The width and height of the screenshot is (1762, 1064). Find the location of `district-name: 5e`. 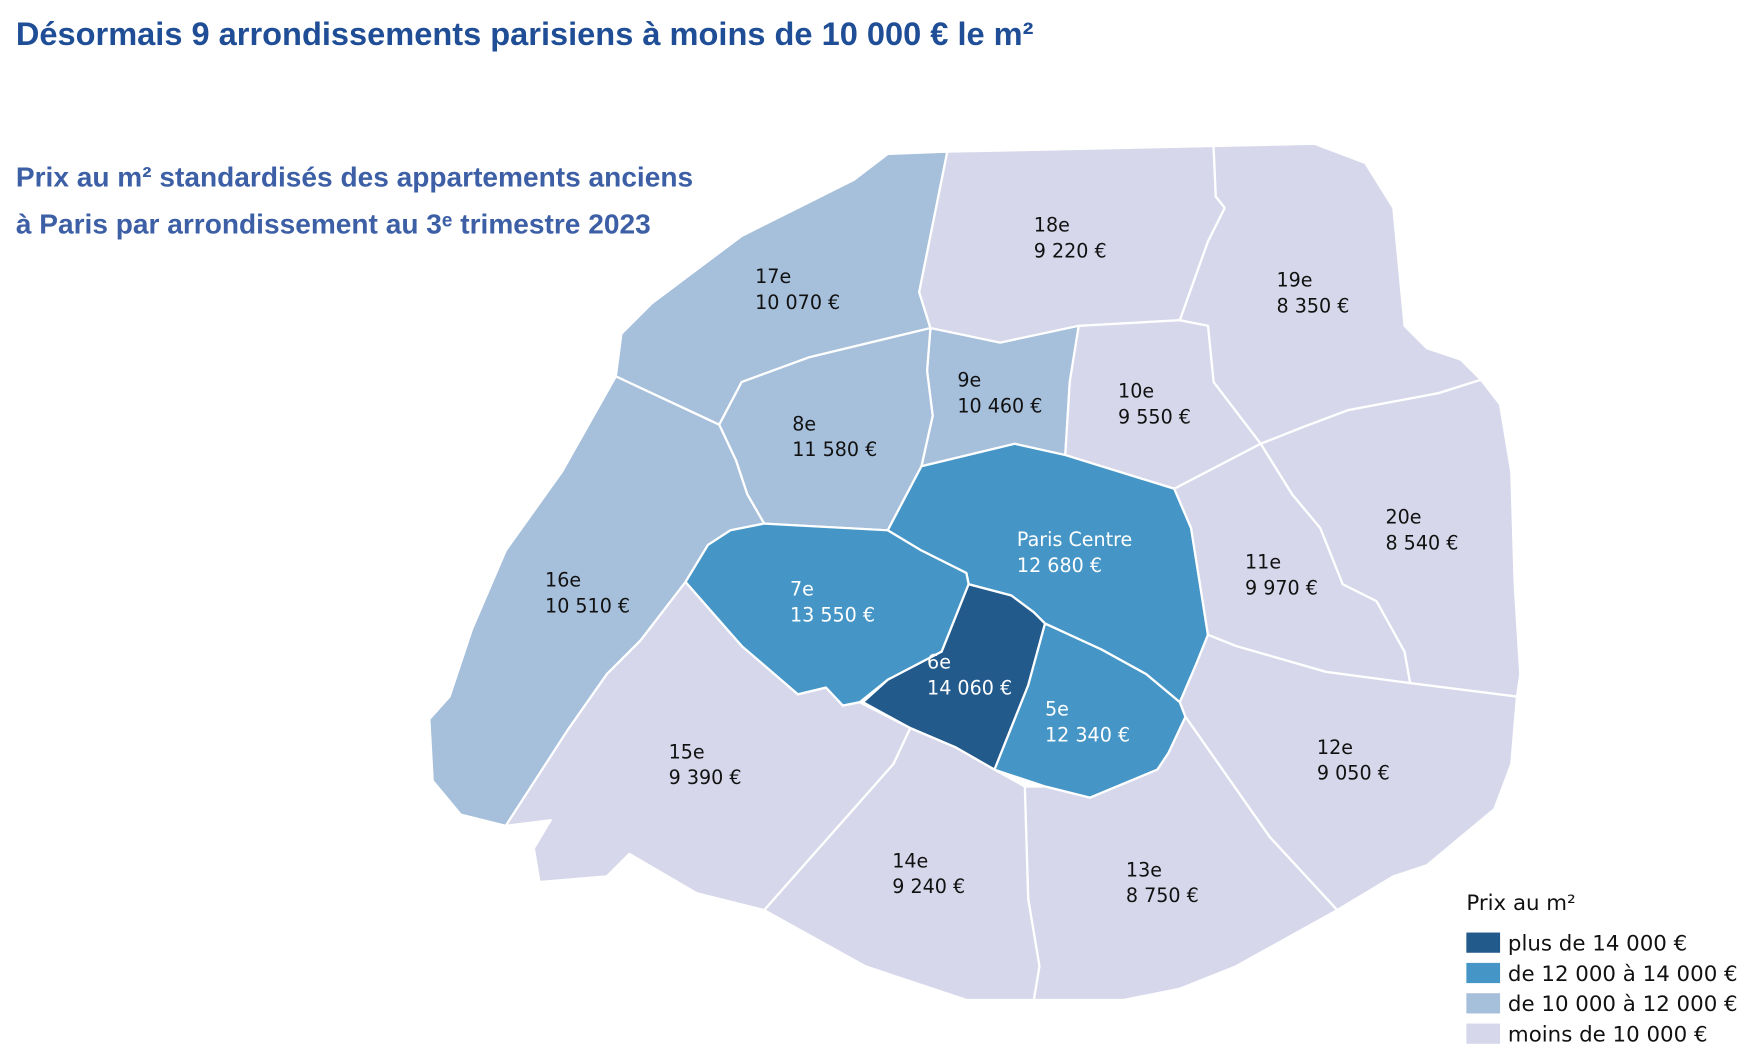

district-name: 5e is located at coordinates (1057, 709).